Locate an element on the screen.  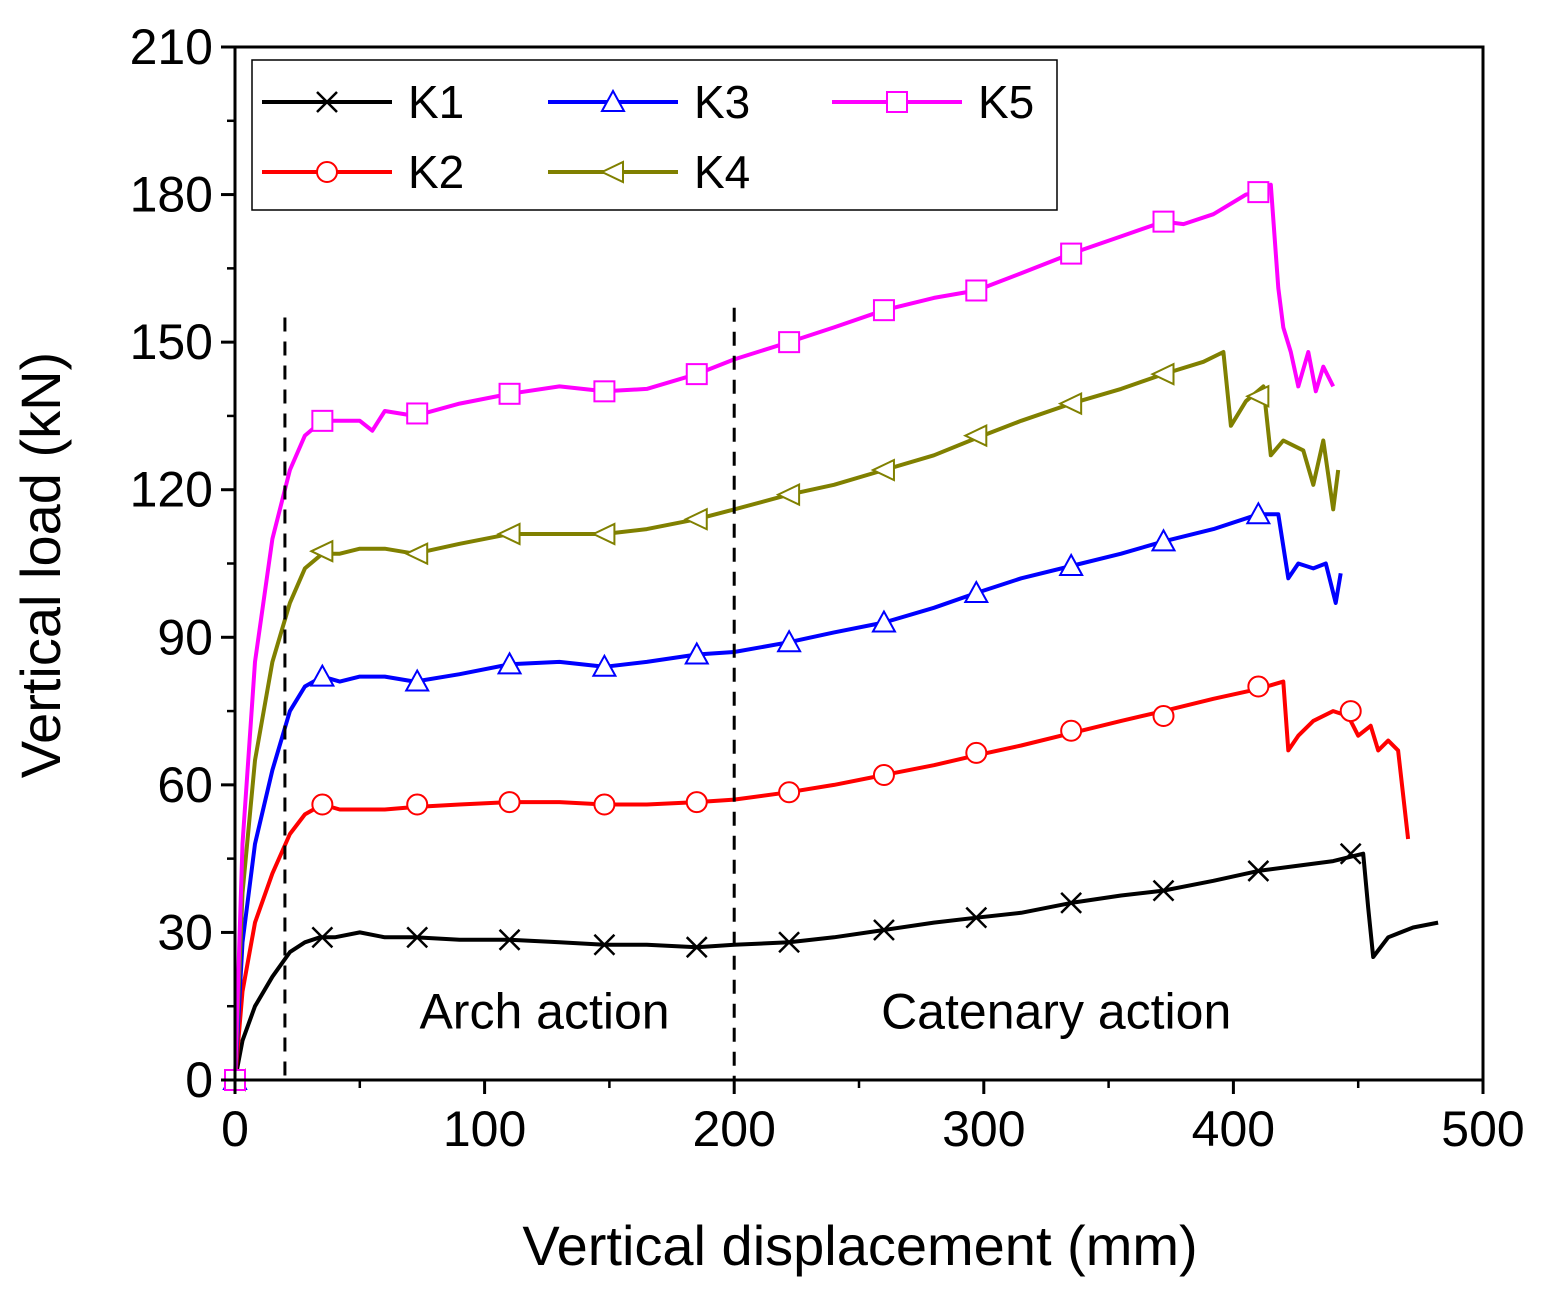
region-label-arch: Arch action is located at coordinates (544, 1011).